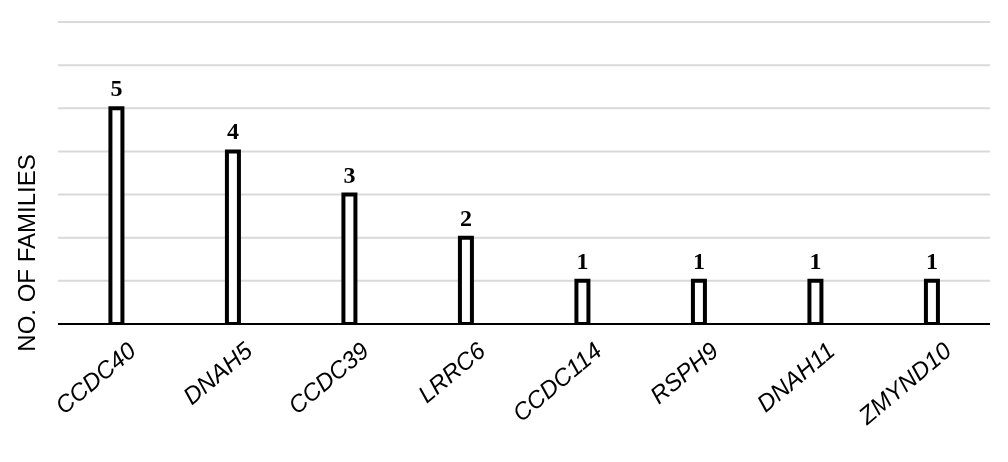  What do you see at coordinates (232, 131) in the screenshot?
I see `data-label: 4` at bounding box center [232, 131].